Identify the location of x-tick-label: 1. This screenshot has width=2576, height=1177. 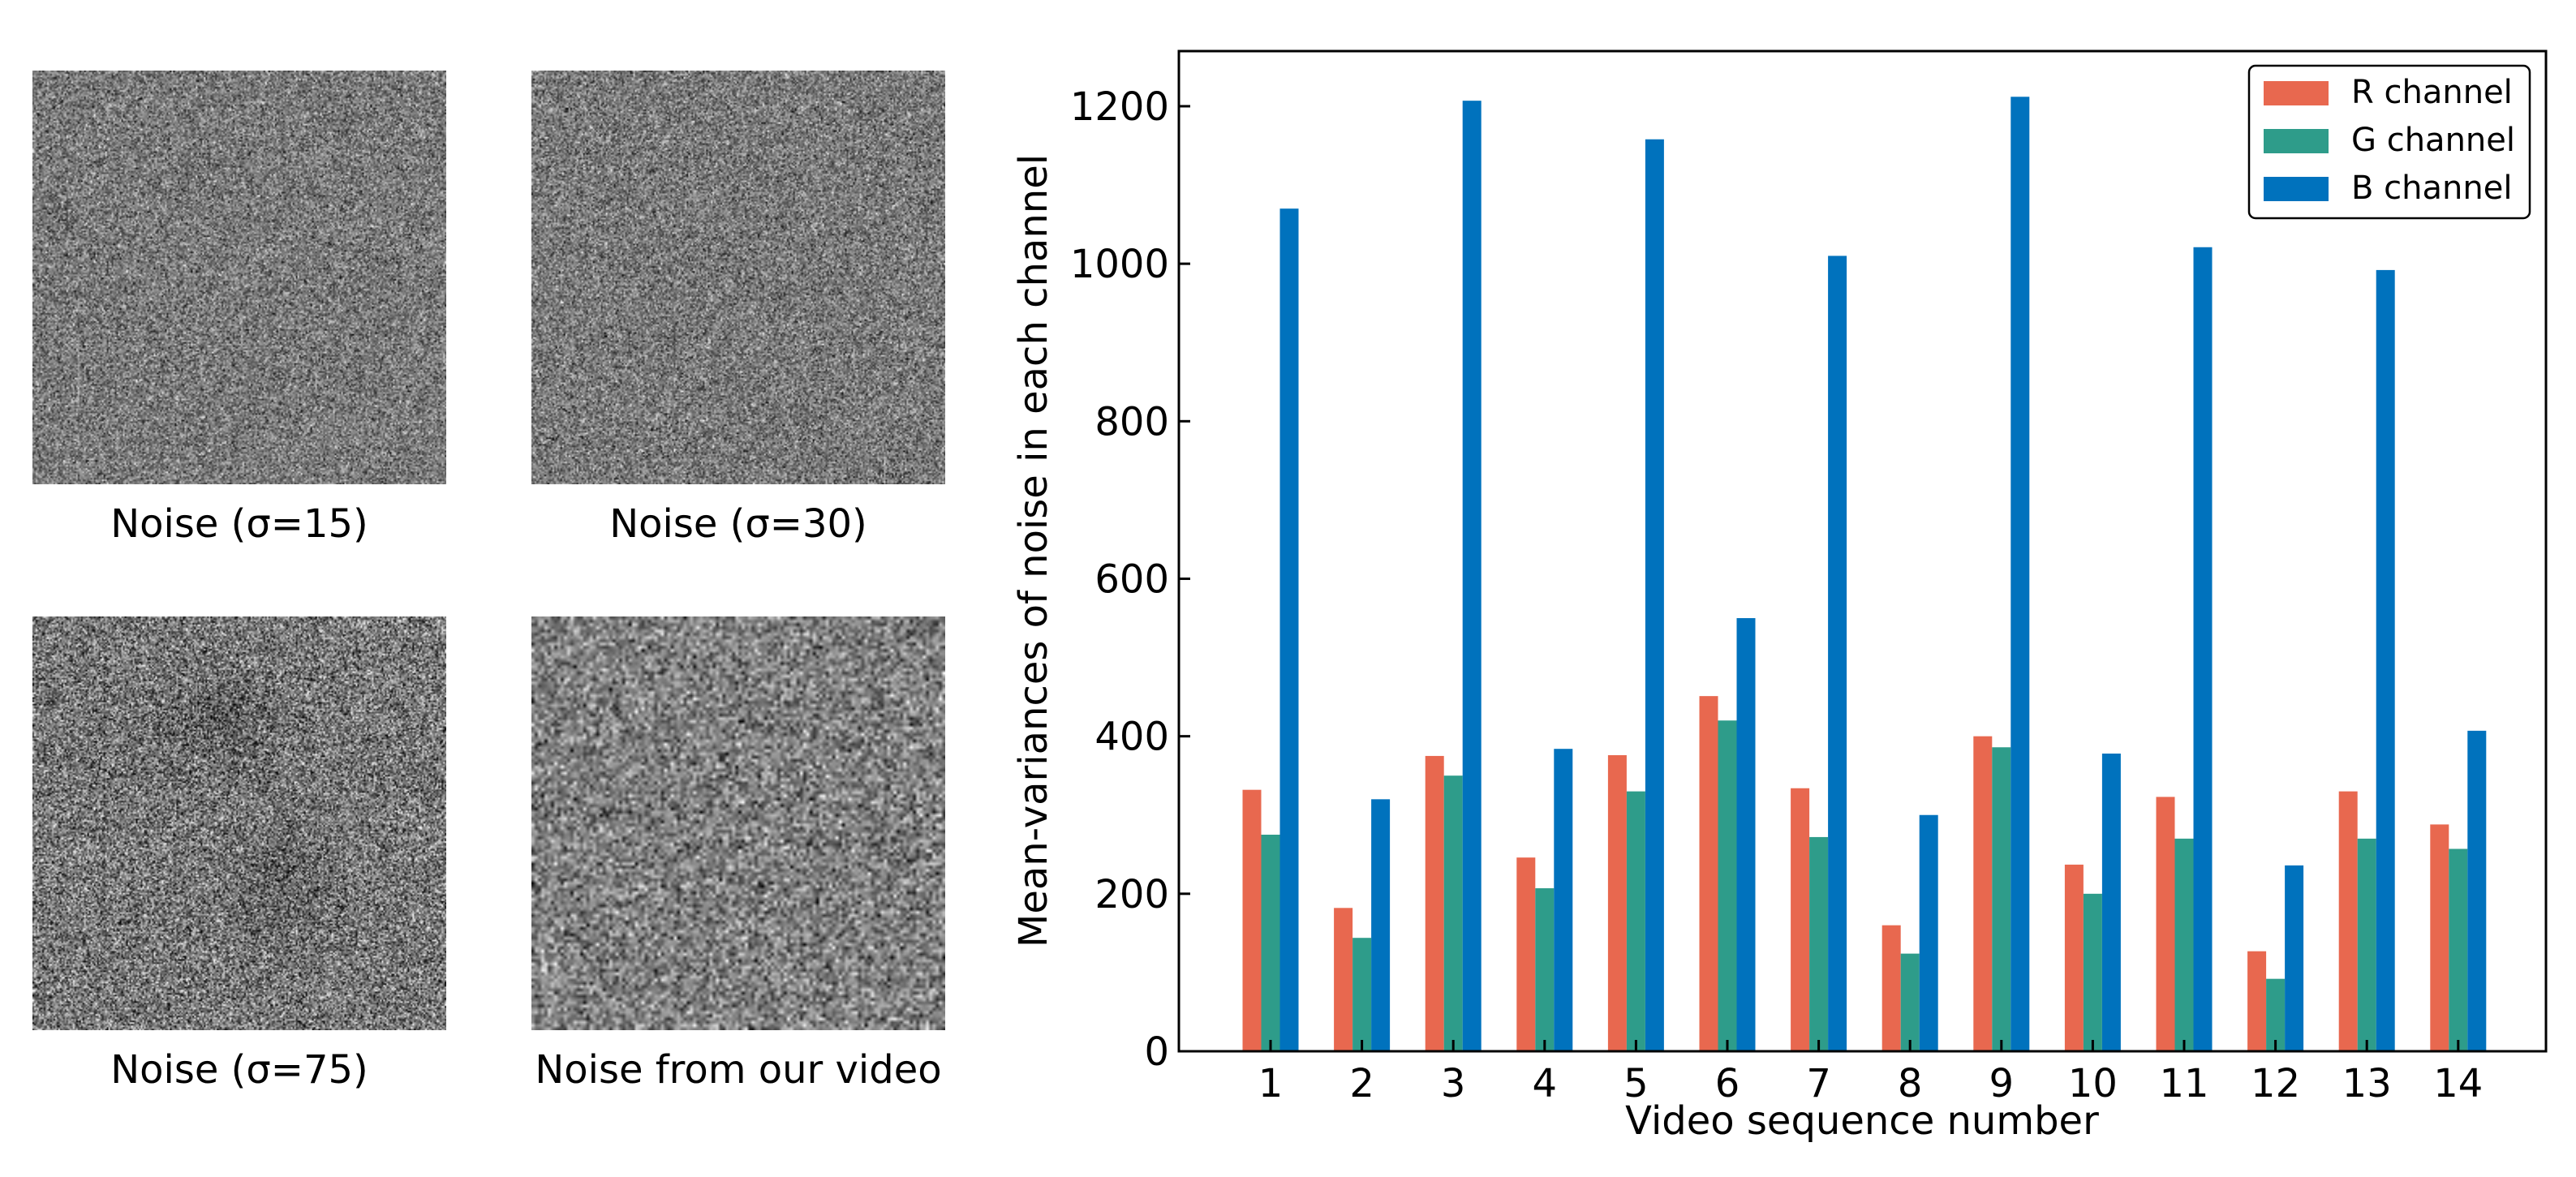
(1271, 1084).